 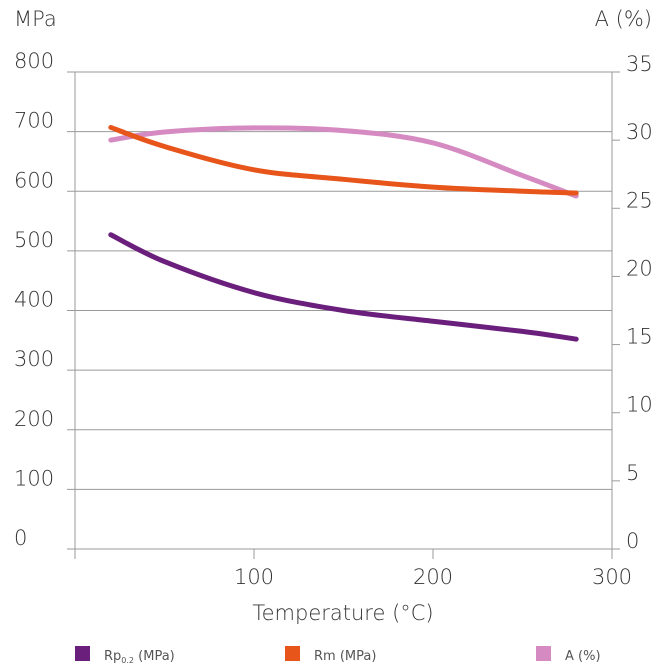 What do you see at coordinates (623, 19) in the screenshot?
I see `y-right-axis-title: A (%)` at bounding box center [623, 19].